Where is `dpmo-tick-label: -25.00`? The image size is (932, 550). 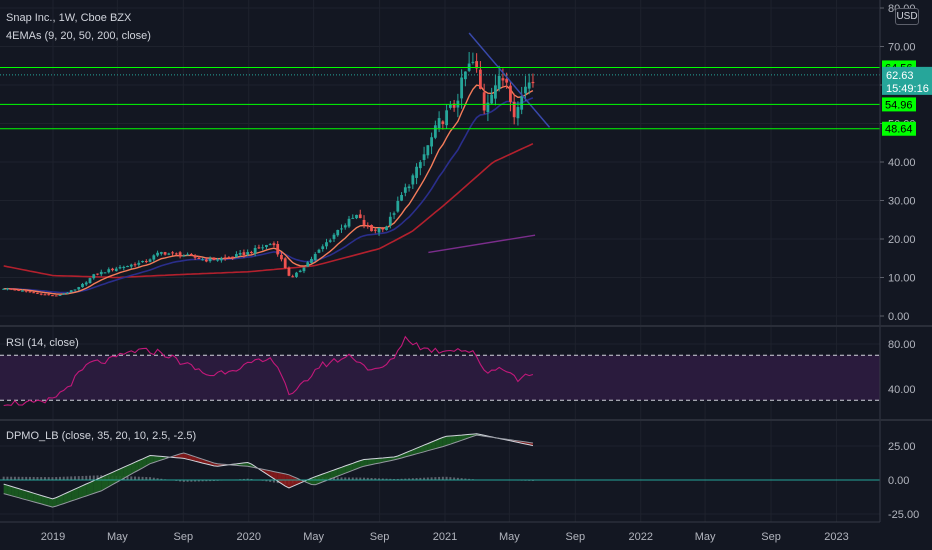 dpmo-tick-label: -25.00 is located at coordinates (903, 515).